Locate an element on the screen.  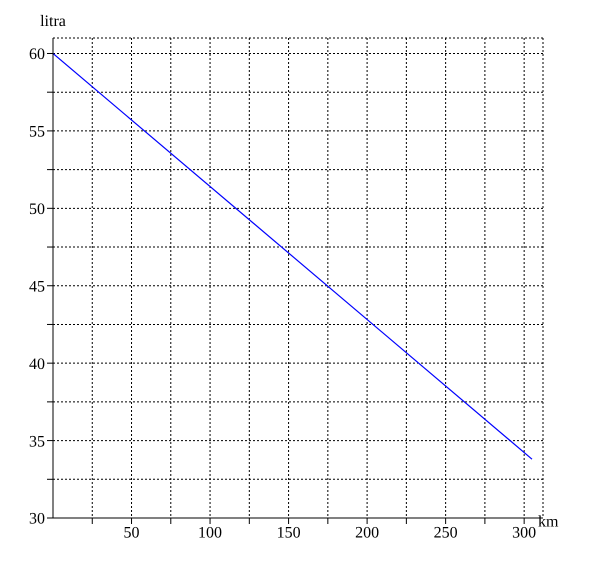
y-tick-label: 40 is located at coordinates (37, 364).